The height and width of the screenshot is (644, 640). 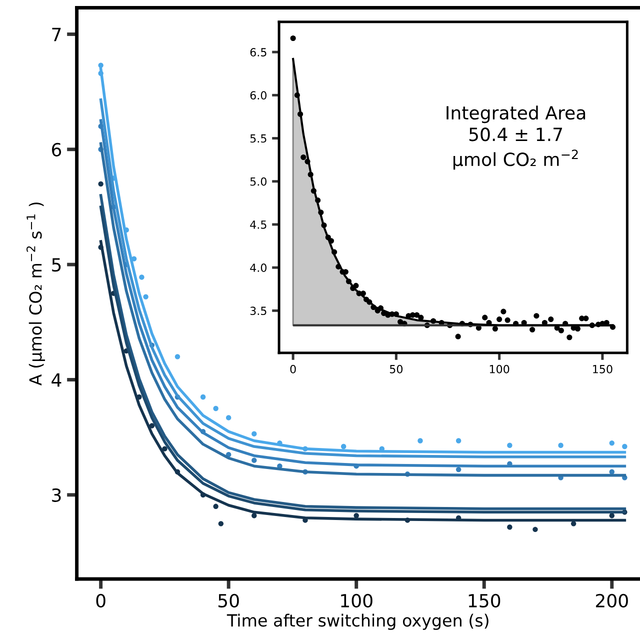 I want to click on x-axis-title: Time after switching oxygen (s), so click(x=357, y=622).